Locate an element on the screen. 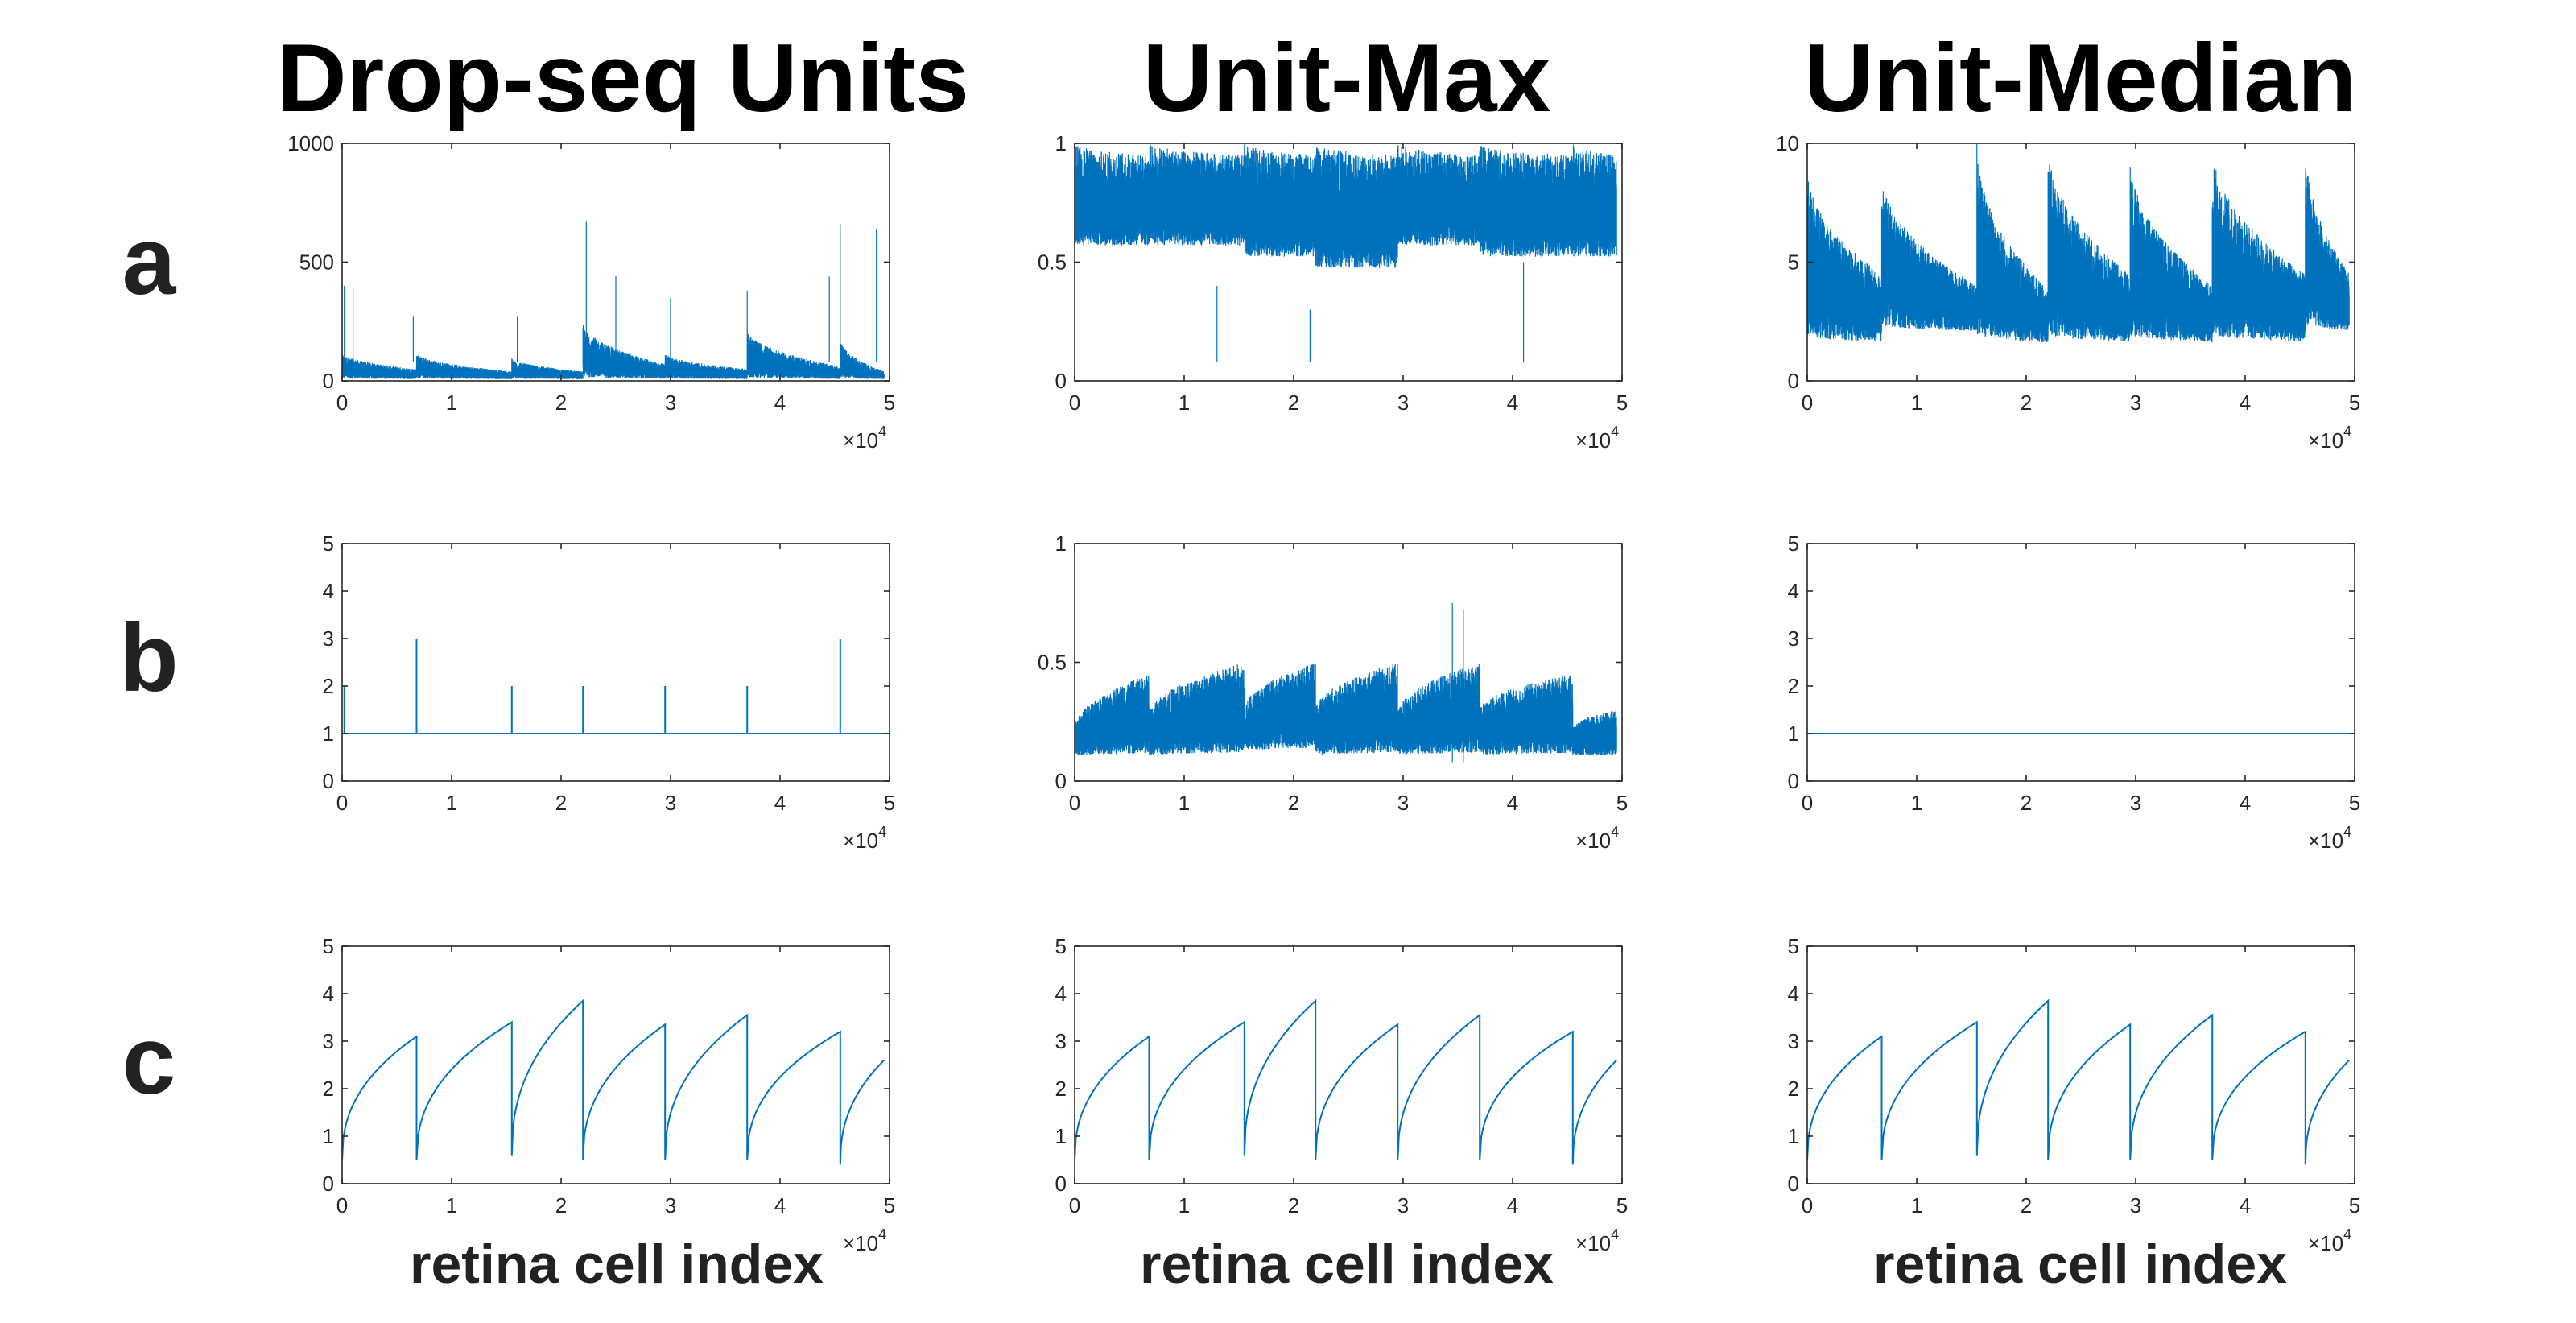  panel-b-unit-median-x-multiplier: ×10⁴ is located at coordinates (2329, 838).